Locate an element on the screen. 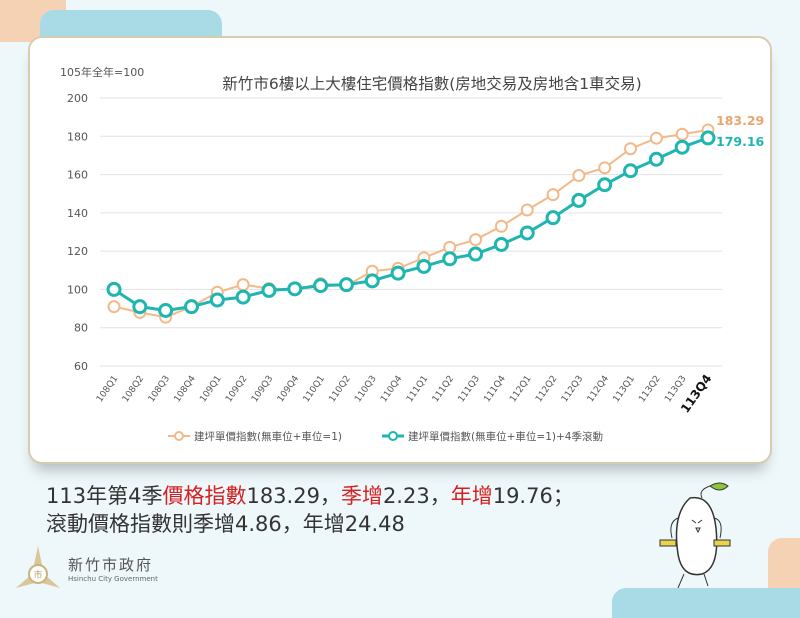 The width and height of the screenshot is (800, 618). x-tick-label: 109Q3 is located at coordinates (262, 389).